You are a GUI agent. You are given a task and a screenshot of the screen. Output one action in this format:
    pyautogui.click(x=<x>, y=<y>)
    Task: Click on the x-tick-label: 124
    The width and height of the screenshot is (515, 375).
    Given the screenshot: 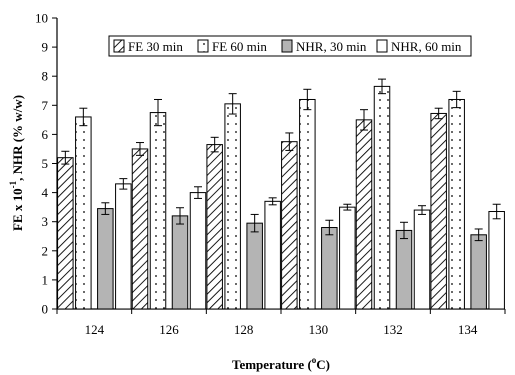 What is the action you would take?
    pyautogui.click(x=95, y=329)
    